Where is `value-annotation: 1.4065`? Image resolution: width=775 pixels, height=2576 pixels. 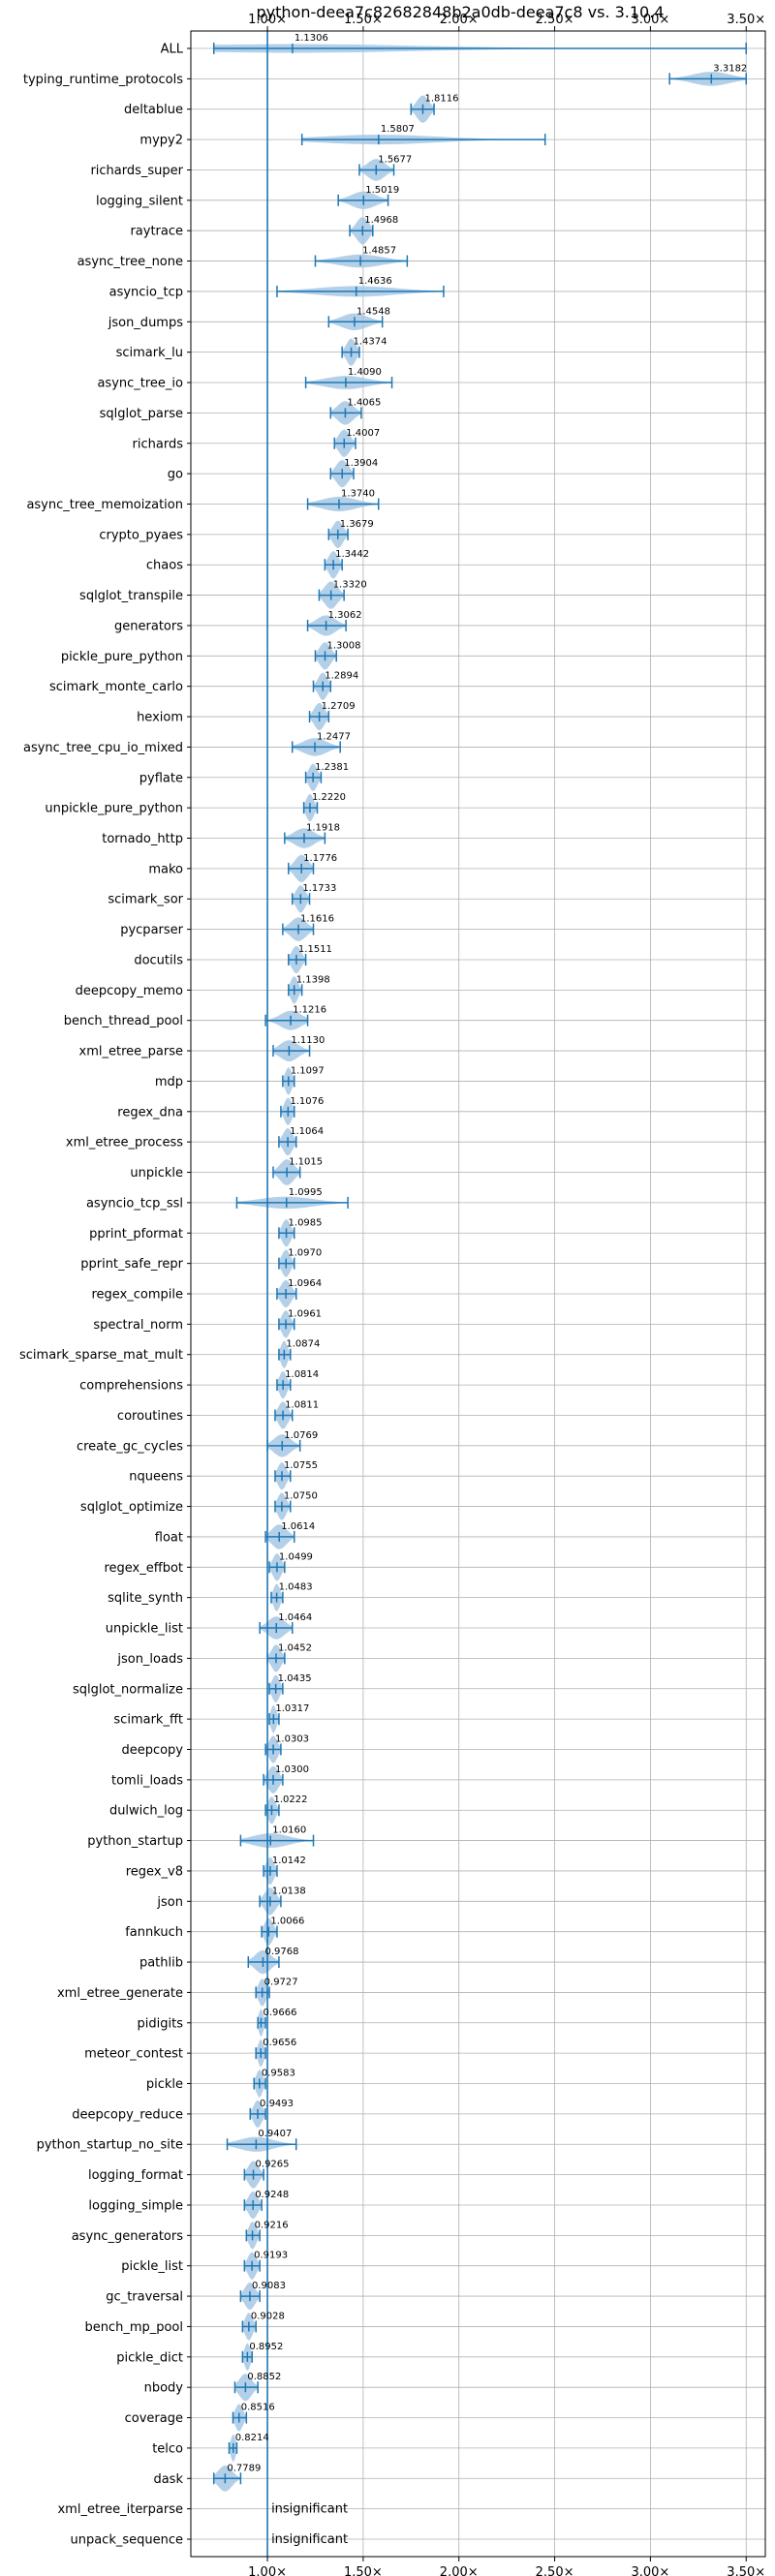
value-annotation: 1.4065 is located at coordinates (364, 402).